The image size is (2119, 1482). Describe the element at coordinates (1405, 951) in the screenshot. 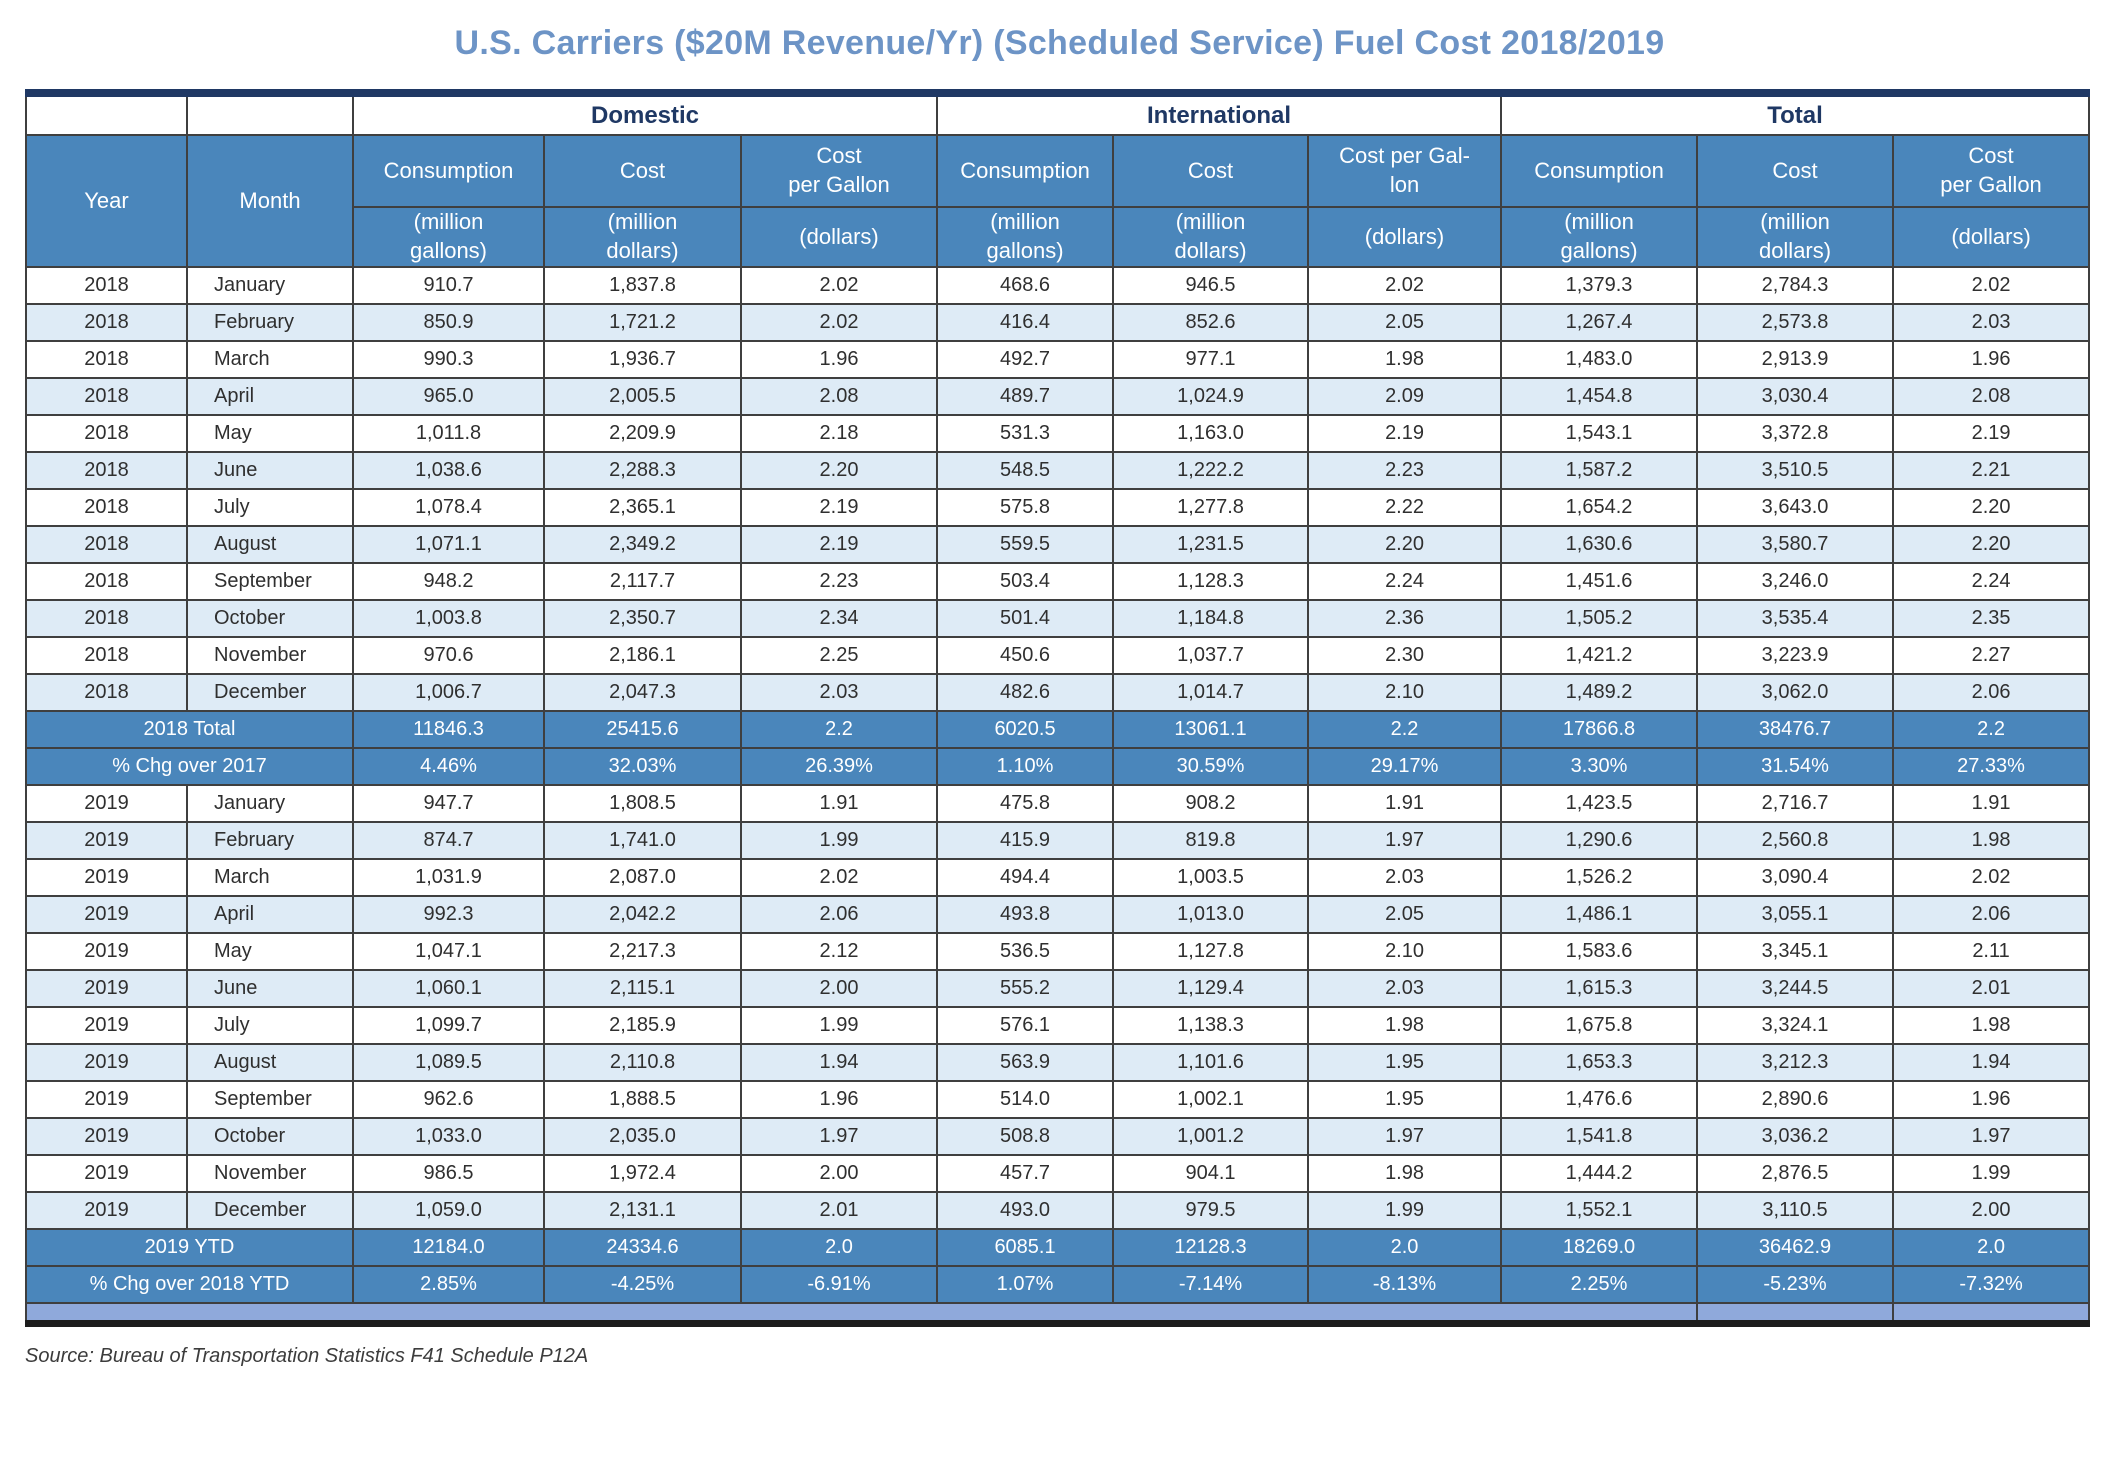

I see `value-cell: 2.10` at that location.